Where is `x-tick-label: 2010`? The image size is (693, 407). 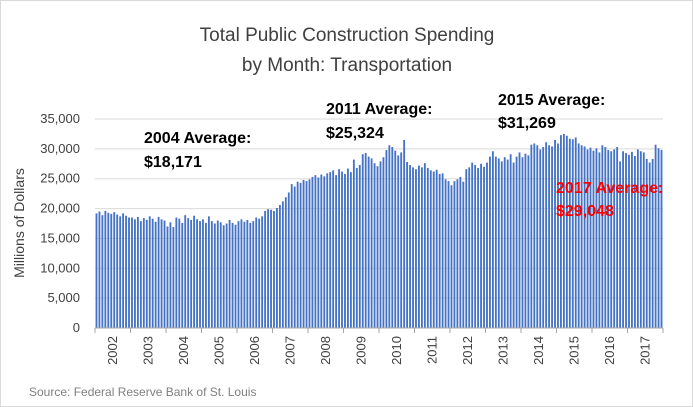 x-tick-label: 2010 is located at coordinates (396, 350).